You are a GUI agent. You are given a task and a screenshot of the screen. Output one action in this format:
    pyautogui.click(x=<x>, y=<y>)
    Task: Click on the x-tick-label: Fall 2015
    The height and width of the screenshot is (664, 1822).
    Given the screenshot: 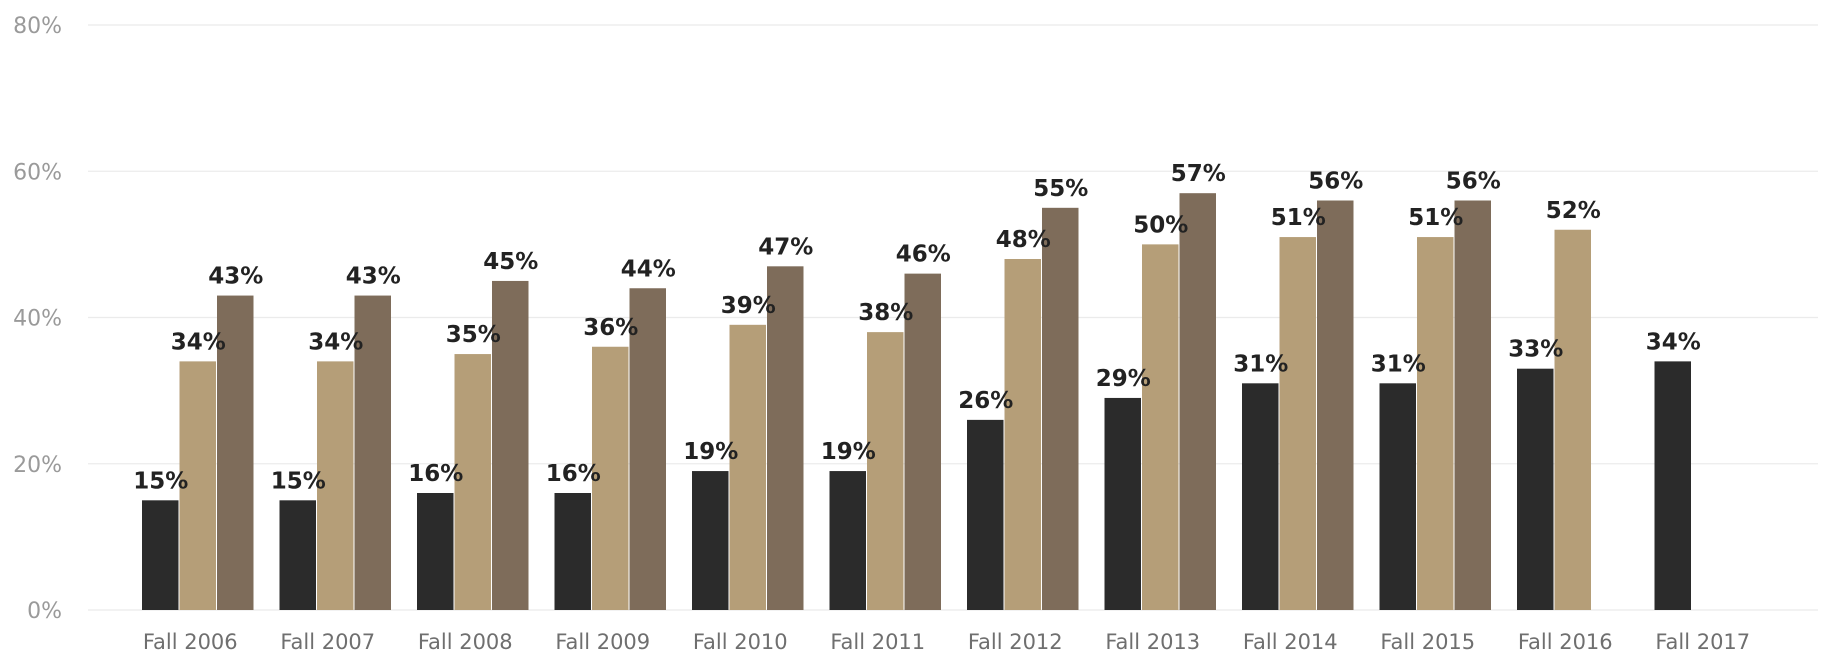 What is the action you would take?
    pyautogui.click(x=1427, y=642)
    